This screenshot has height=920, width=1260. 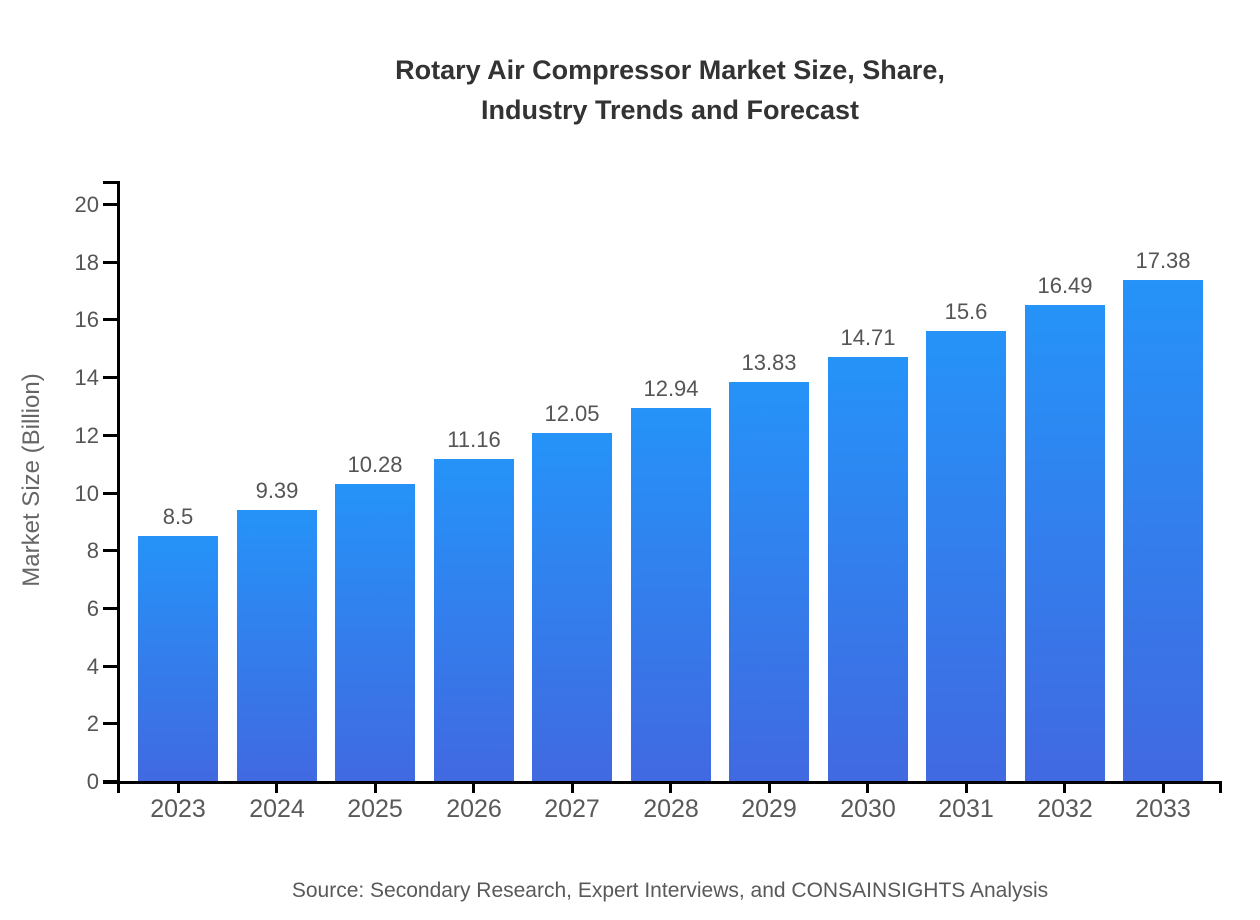 What do you see at coordinates (86, 319) in the screenshot?
I see `y-tick-label: 16` at bounding box center [86, 319].